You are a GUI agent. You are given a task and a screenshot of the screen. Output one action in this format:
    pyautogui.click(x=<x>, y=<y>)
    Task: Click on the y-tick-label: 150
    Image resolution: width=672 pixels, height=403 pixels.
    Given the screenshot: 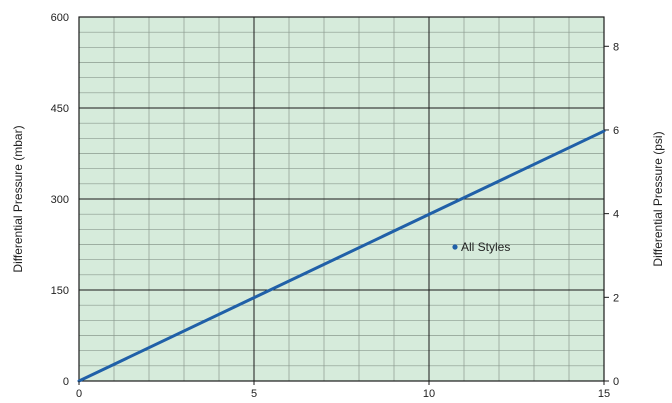 What is the action you would take?
    pyautogui.click(x=60, y=291)
    